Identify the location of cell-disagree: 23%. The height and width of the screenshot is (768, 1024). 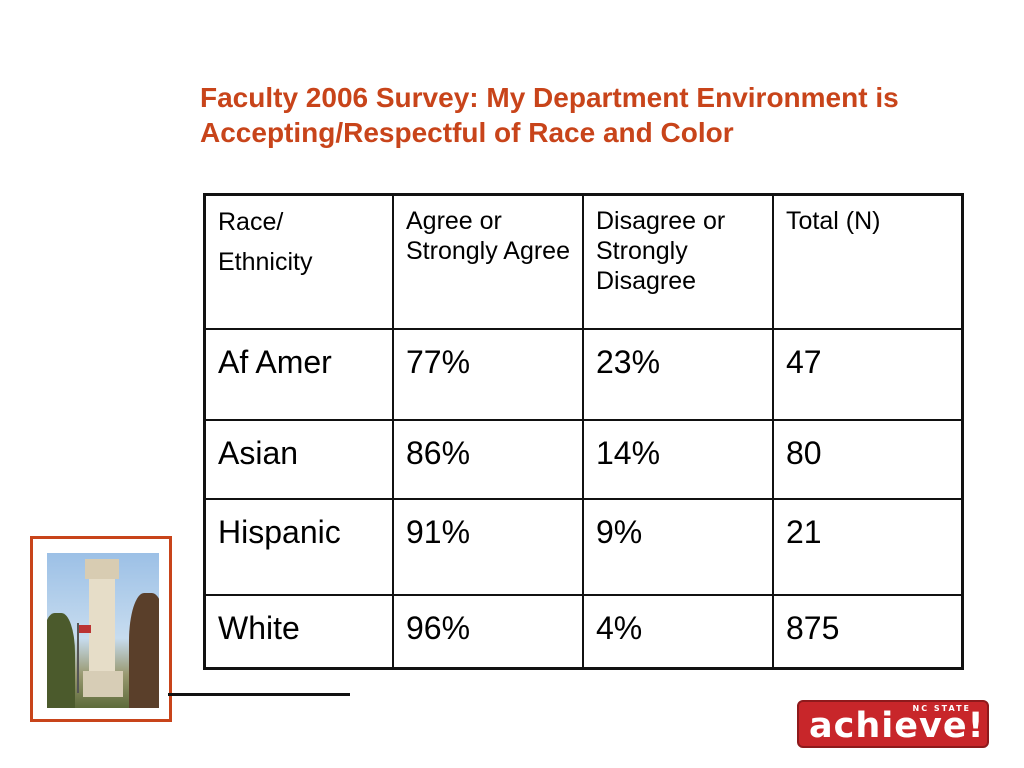
(678, 374).